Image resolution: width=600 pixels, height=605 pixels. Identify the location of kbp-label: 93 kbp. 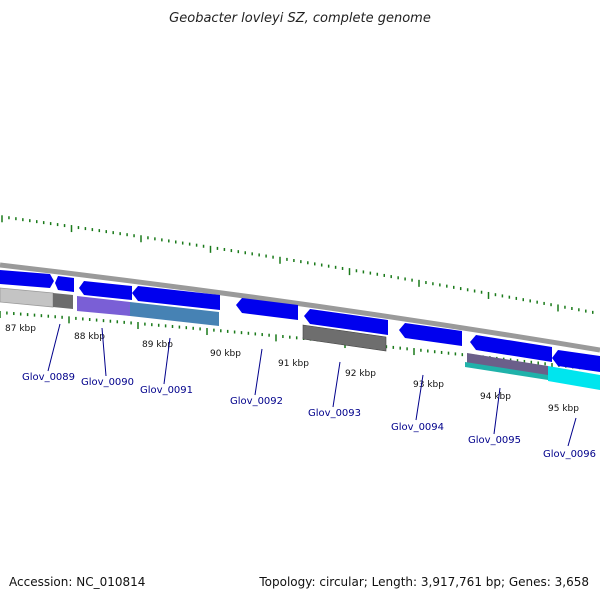
(428, 385).